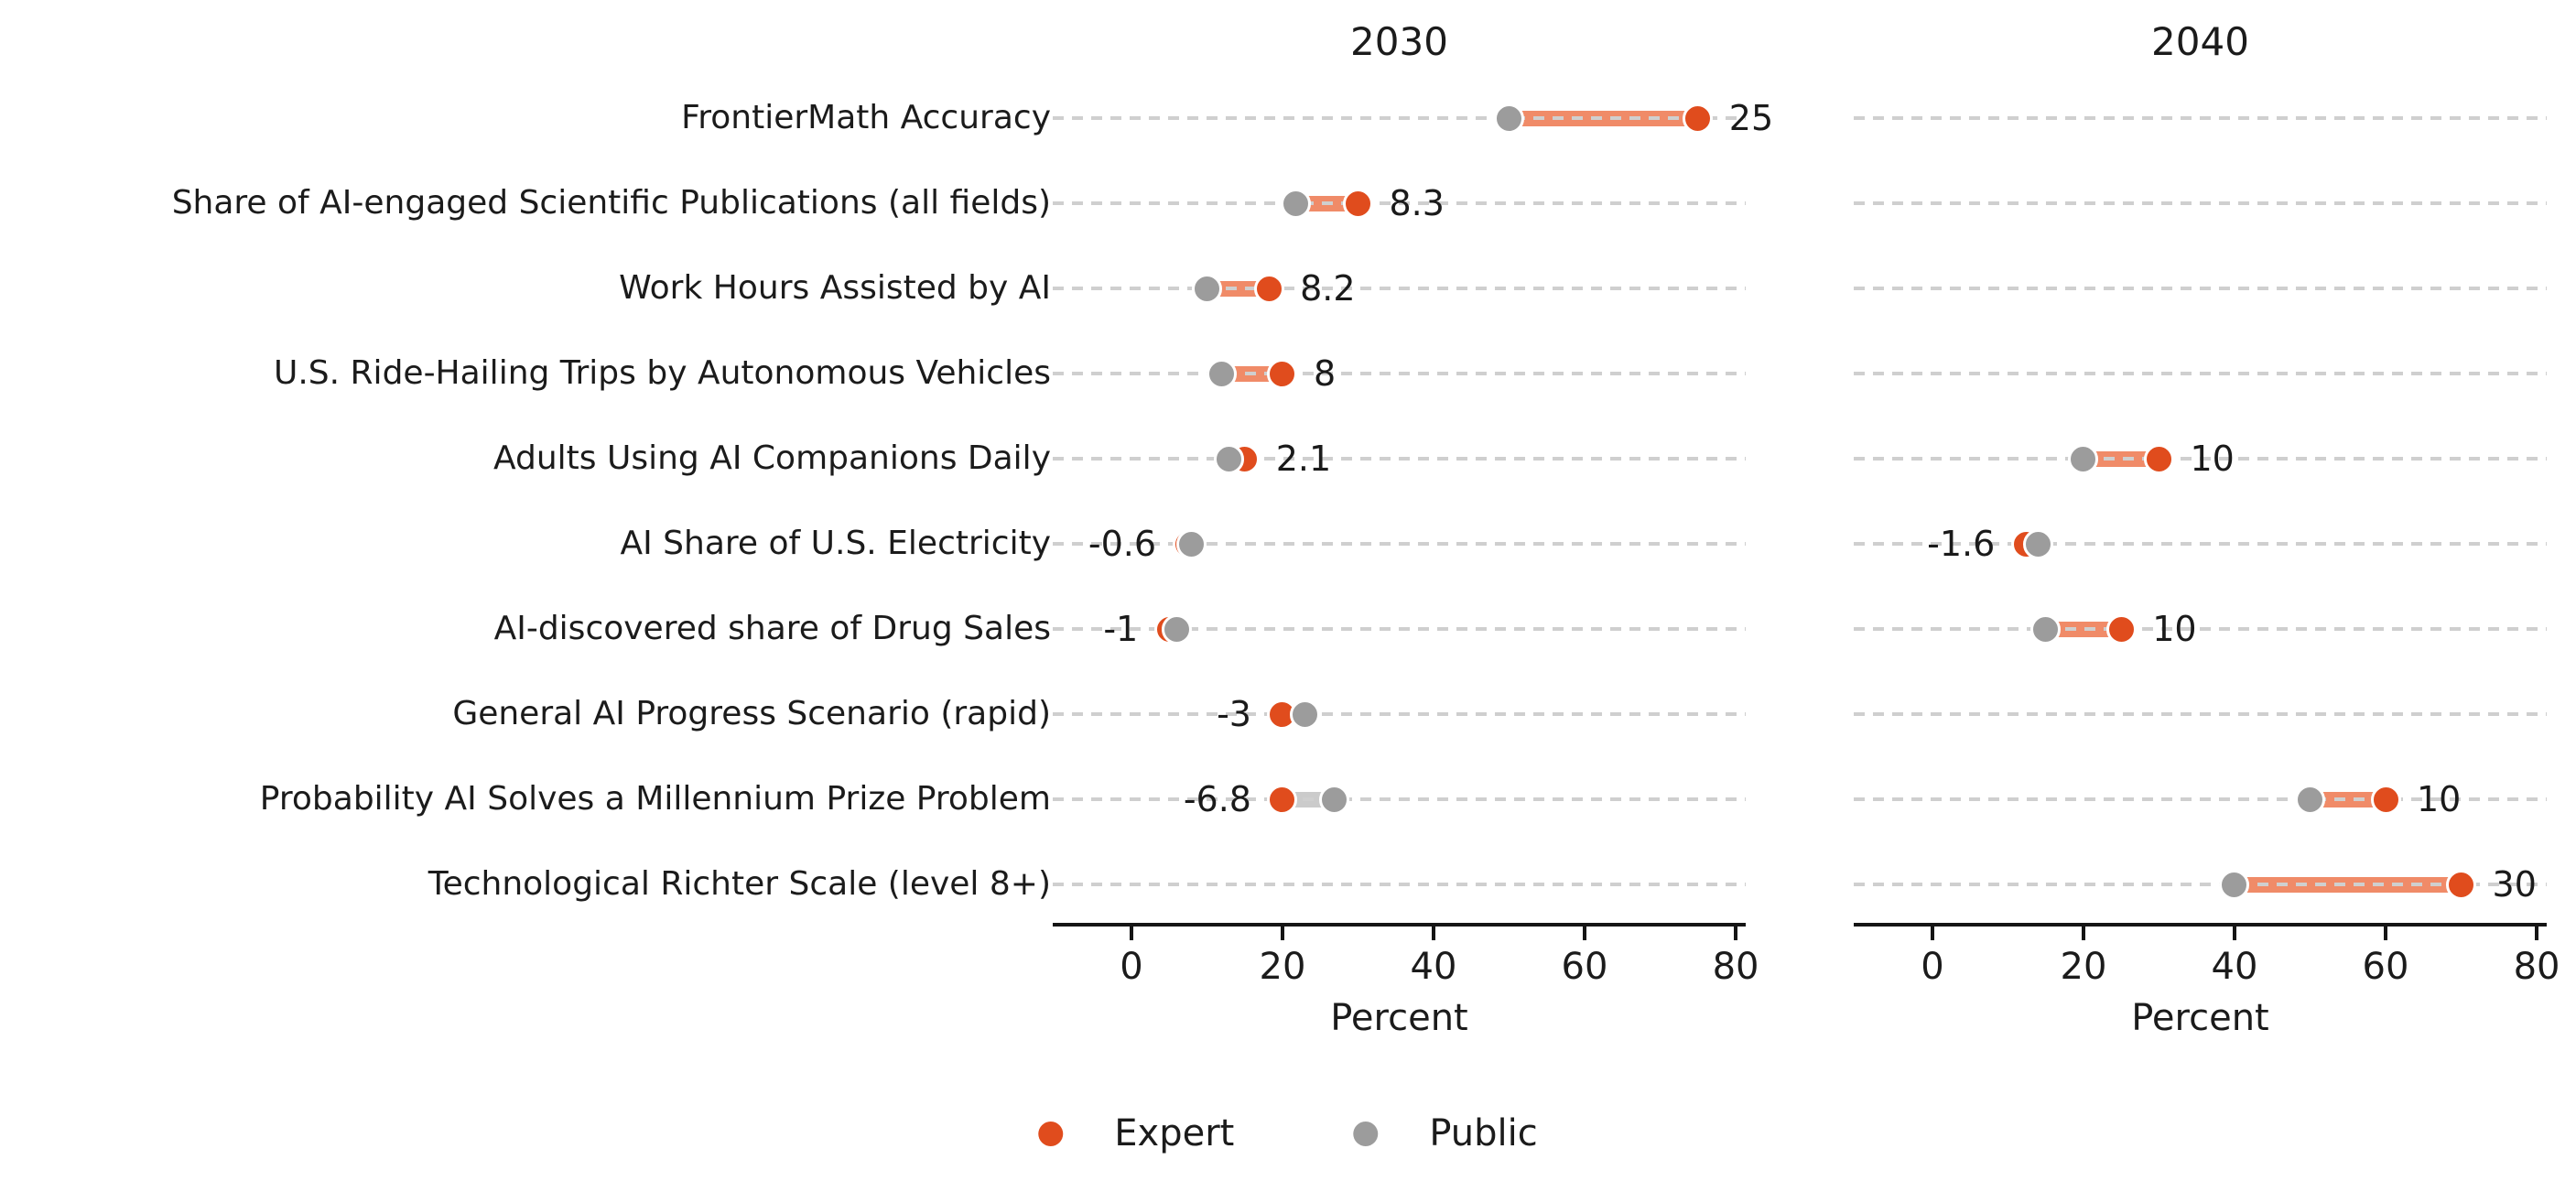 This screenshot has height=1203, width=2576. Describe the element at coordinates (1366, 1133) in the screenshot. I see `legend-public-swatch` at that location.